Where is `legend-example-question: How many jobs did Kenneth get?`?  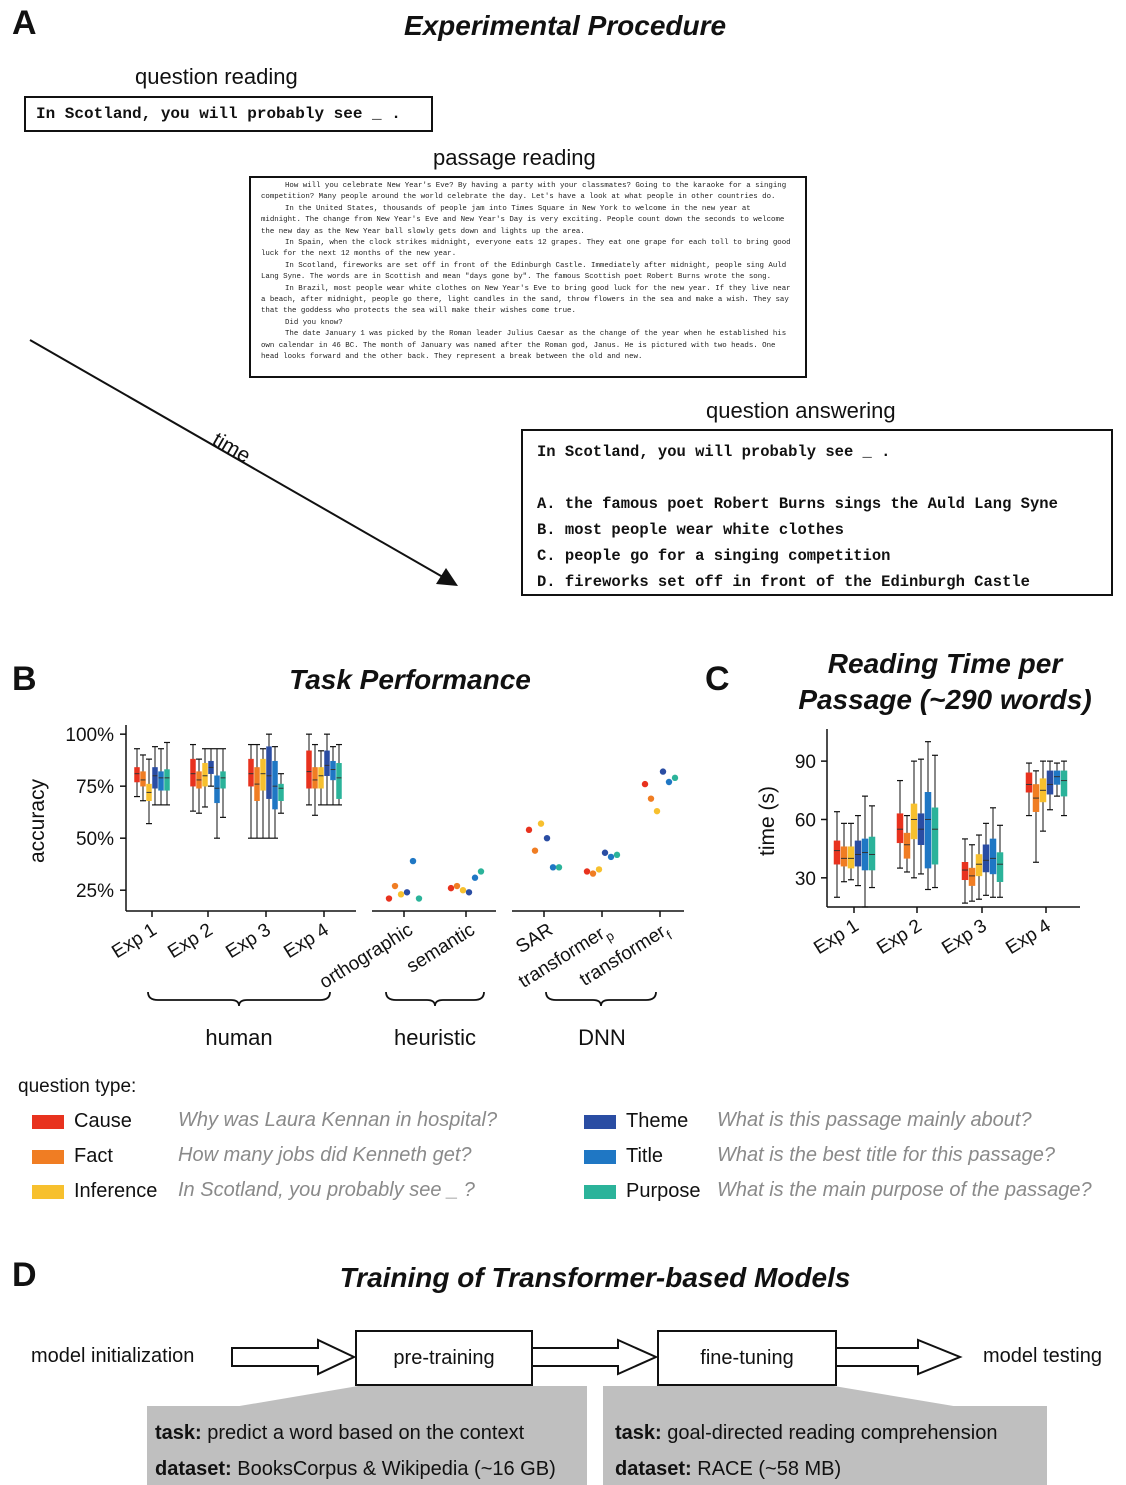 legend-example-question: How many jobs did Kenneth get? is located at coordinates (325, 1155).